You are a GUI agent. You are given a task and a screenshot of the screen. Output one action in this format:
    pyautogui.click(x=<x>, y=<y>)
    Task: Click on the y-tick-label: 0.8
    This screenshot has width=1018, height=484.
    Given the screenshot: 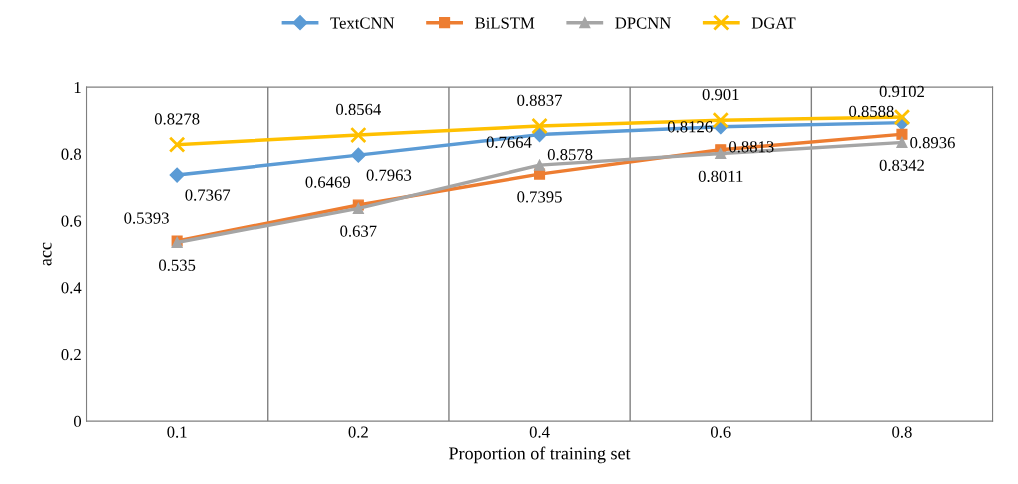 What is the action you would take?
    pyautogui.click(x=71, y=154)
    